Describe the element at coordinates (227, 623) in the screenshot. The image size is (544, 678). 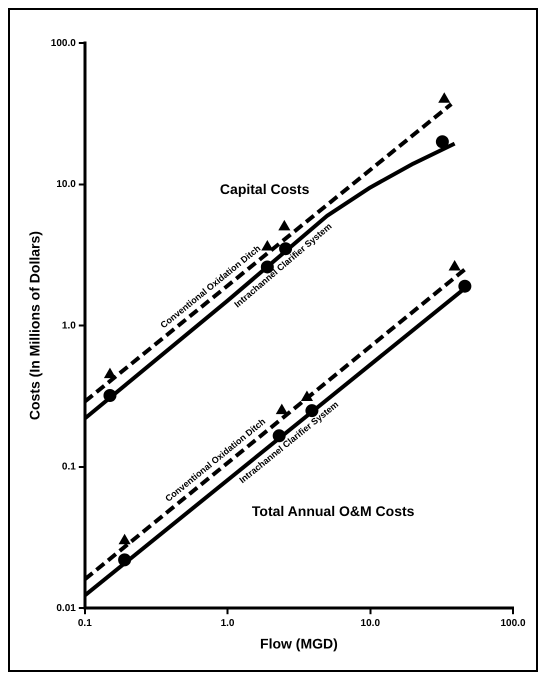
I see `x-tick-label: 1.0` at that location.